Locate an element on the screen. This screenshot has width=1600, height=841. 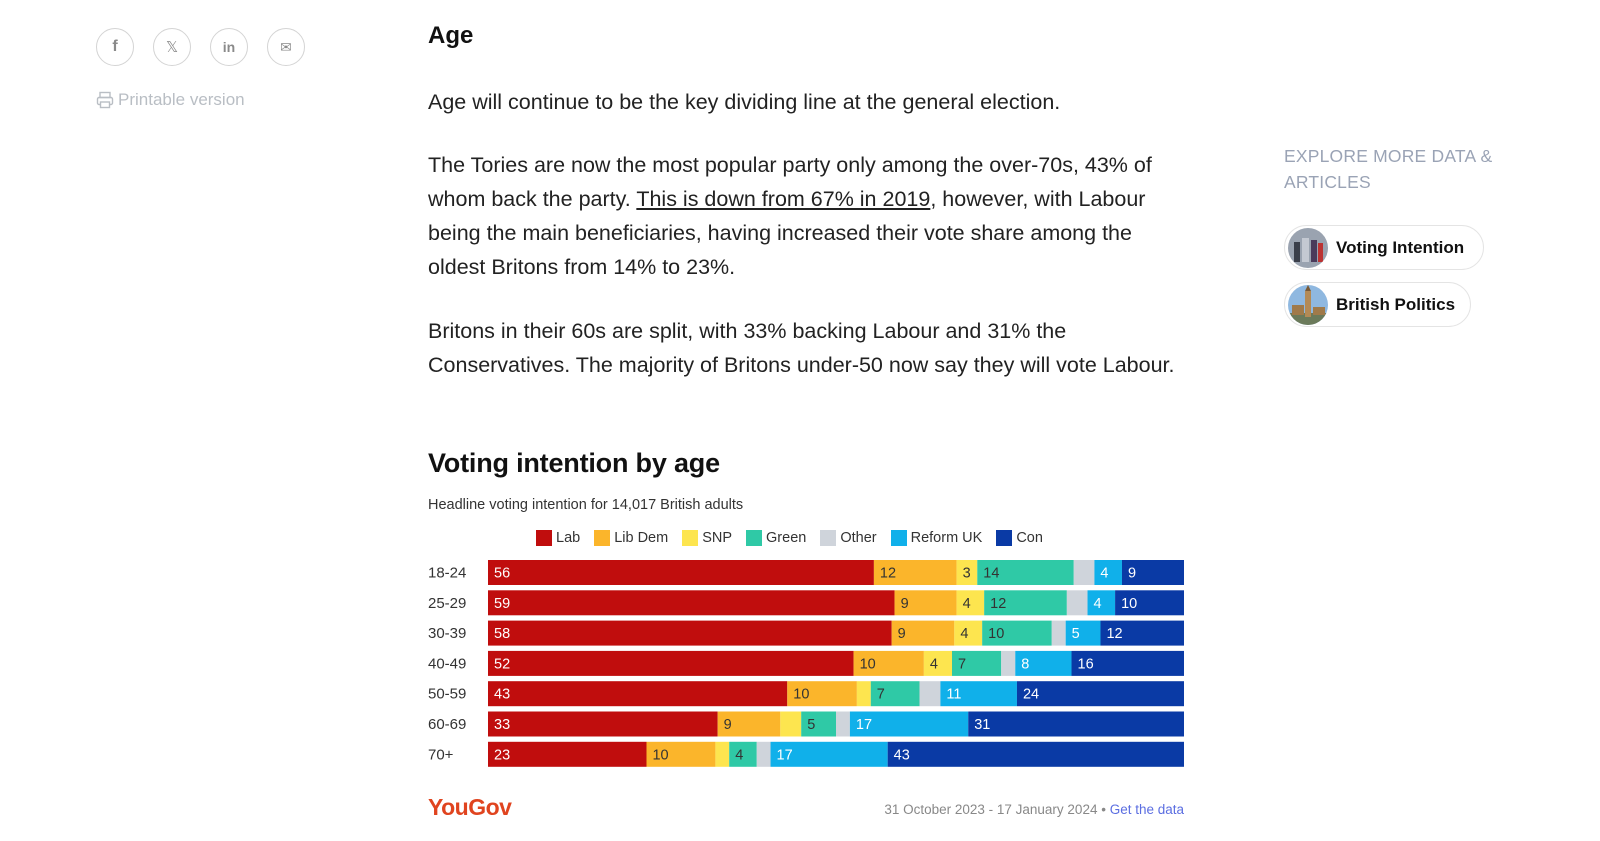
share-bar: f 𝕏 in ✉ is located at coordinates (200, 47).